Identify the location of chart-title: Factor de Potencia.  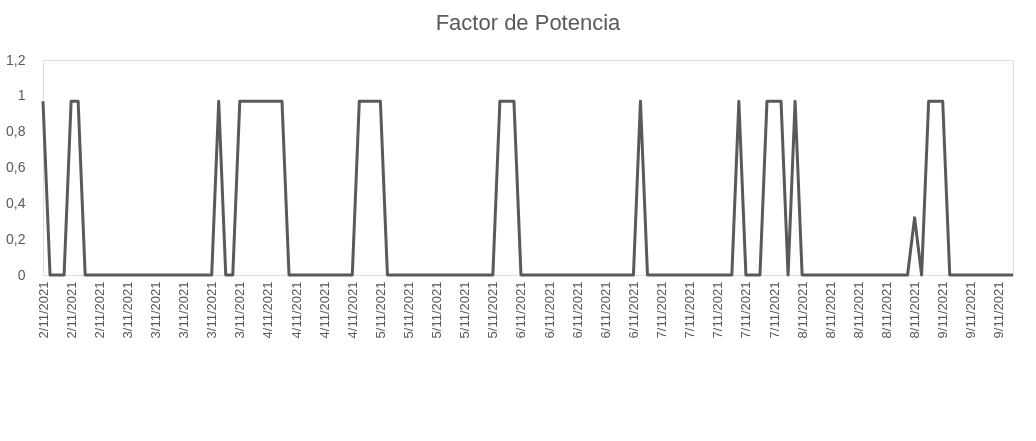
(528, 22).